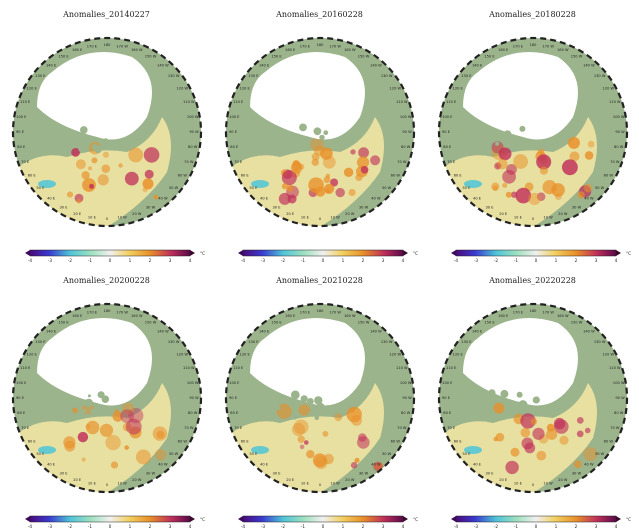 The height and width of the screenshot is (532, 639). What do you see at coordinates (589, 65) in the screenshot?
I see `longitude-label: 140 W` at bounding box center [589, 65].